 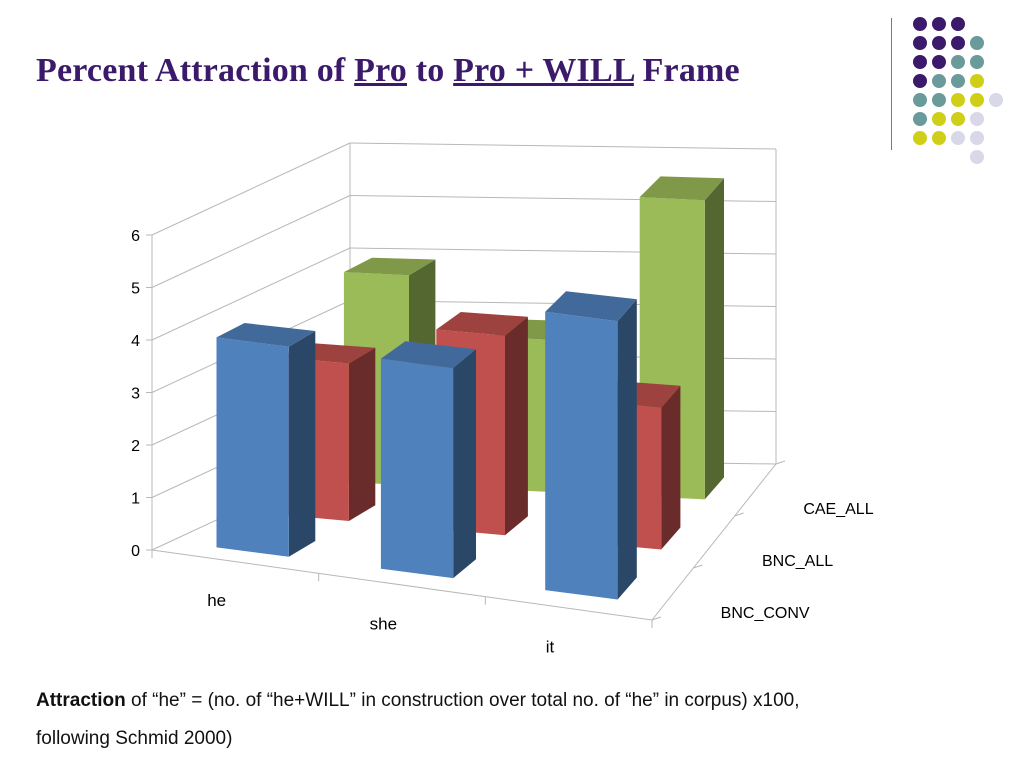 I want to click on x-tick-label: he, so click(x=216, y=600).